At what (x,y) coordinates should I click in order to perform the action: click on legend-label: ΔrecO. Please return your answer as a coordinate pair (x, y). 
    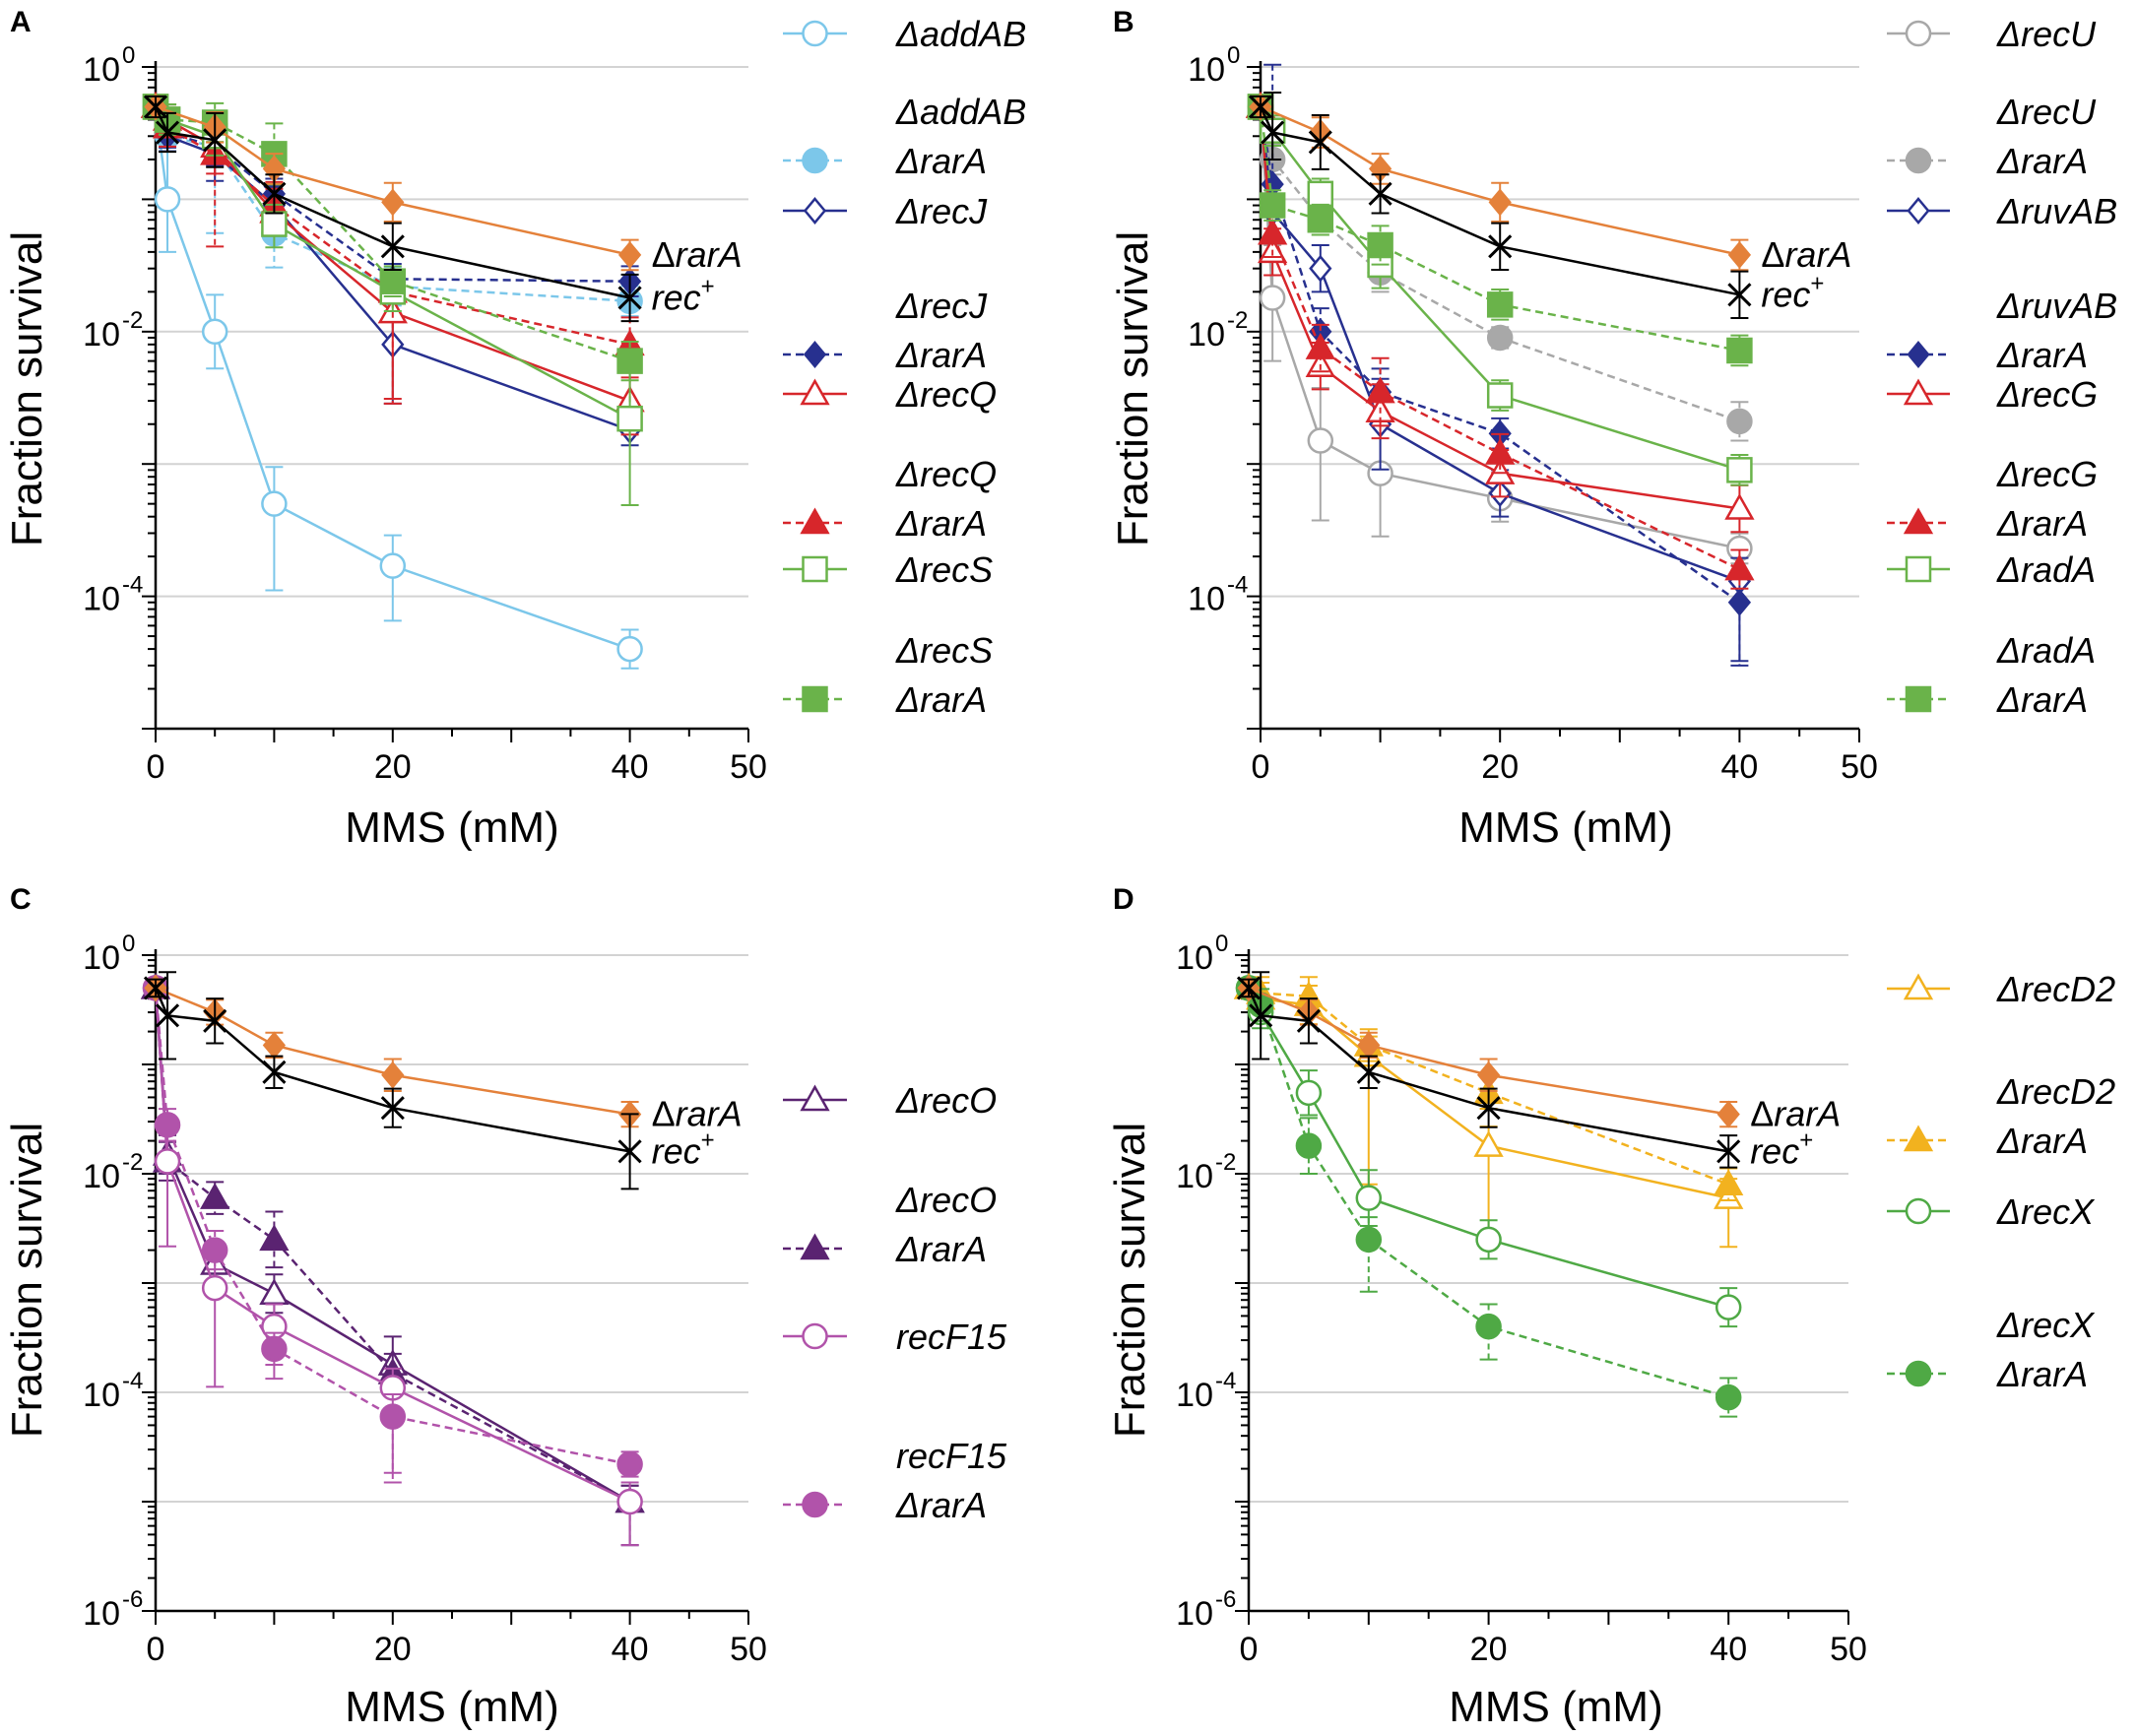
    Looking at the image, I should click on (946, 1100).